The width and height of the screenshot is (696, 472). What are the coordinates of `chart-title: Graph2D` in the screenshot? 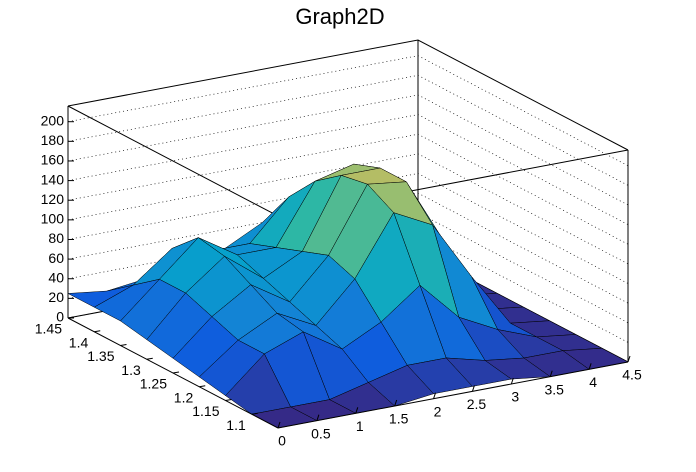 It's located at (339, 16).